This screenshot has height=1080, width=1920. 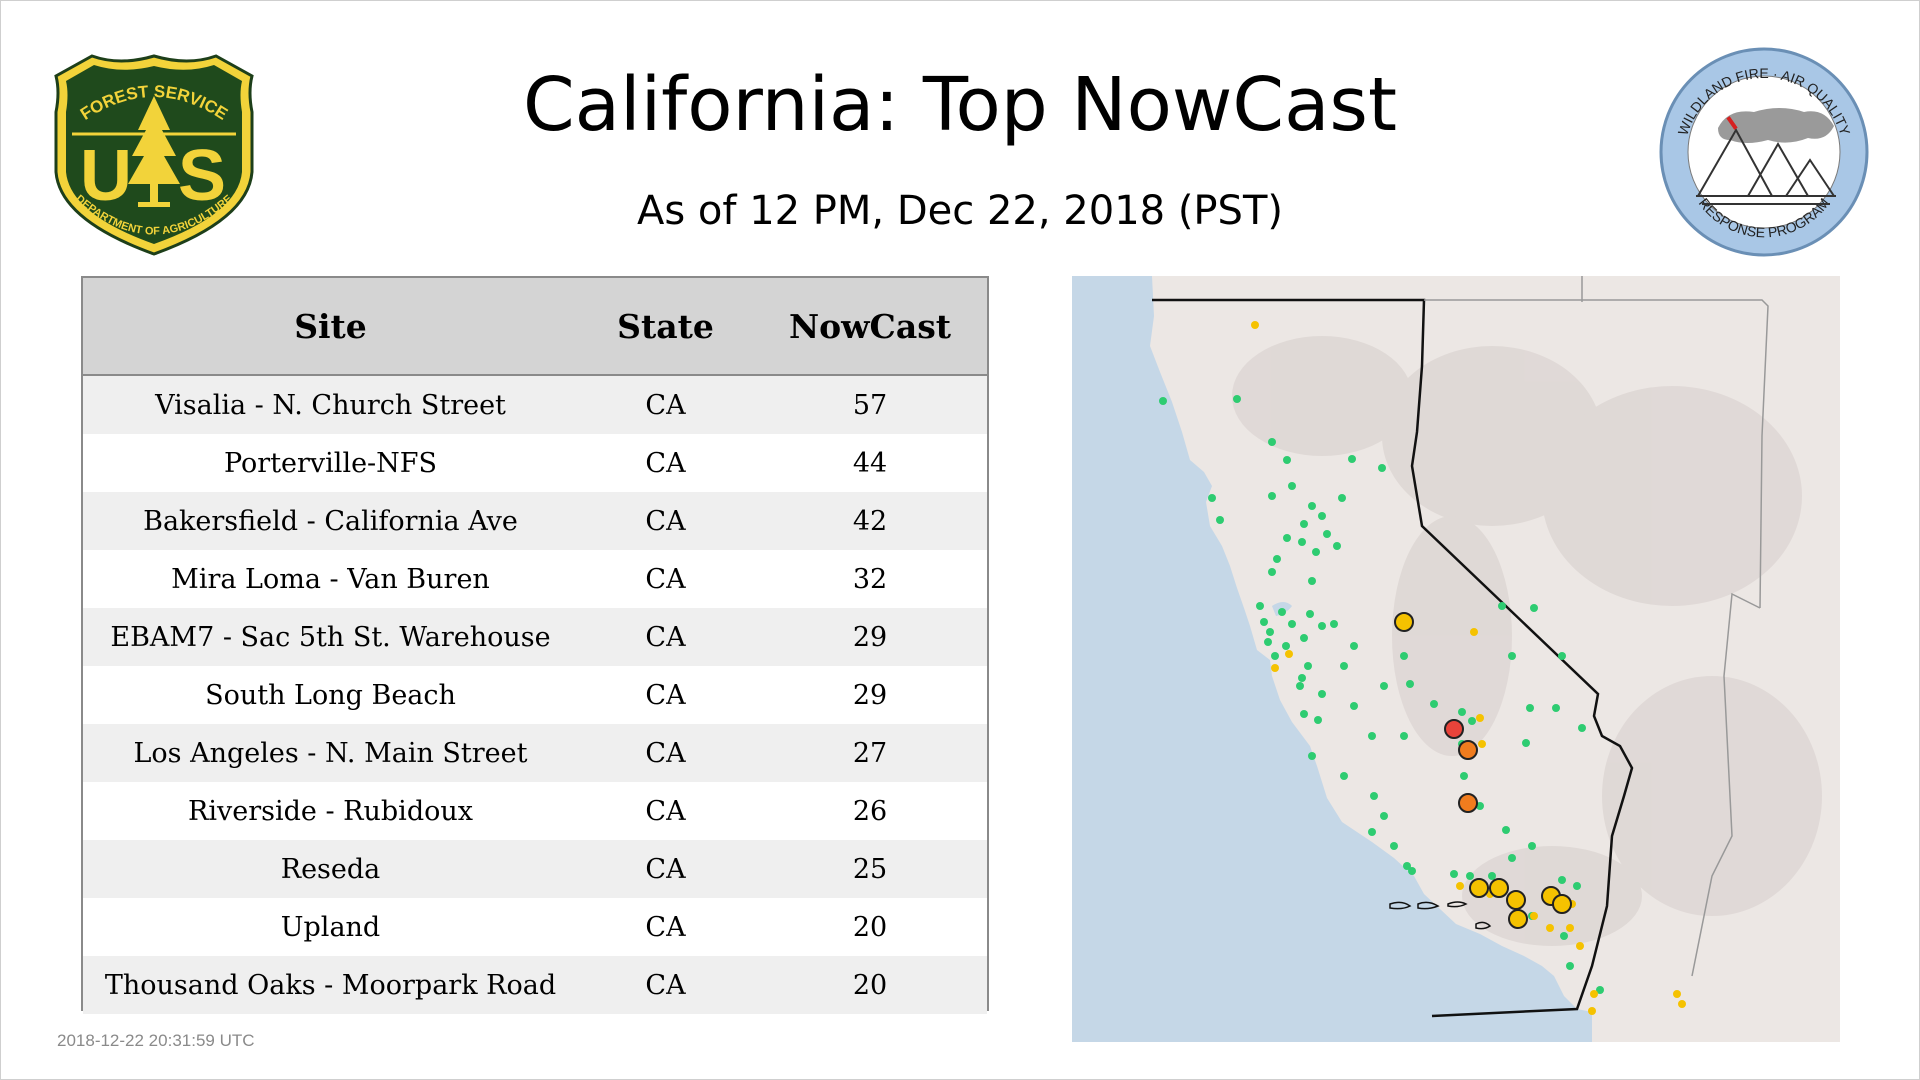 What do you see at coordinates (1483, 770) in the screenshot?
I see `top-sites` at bounding box center [1483, 770].